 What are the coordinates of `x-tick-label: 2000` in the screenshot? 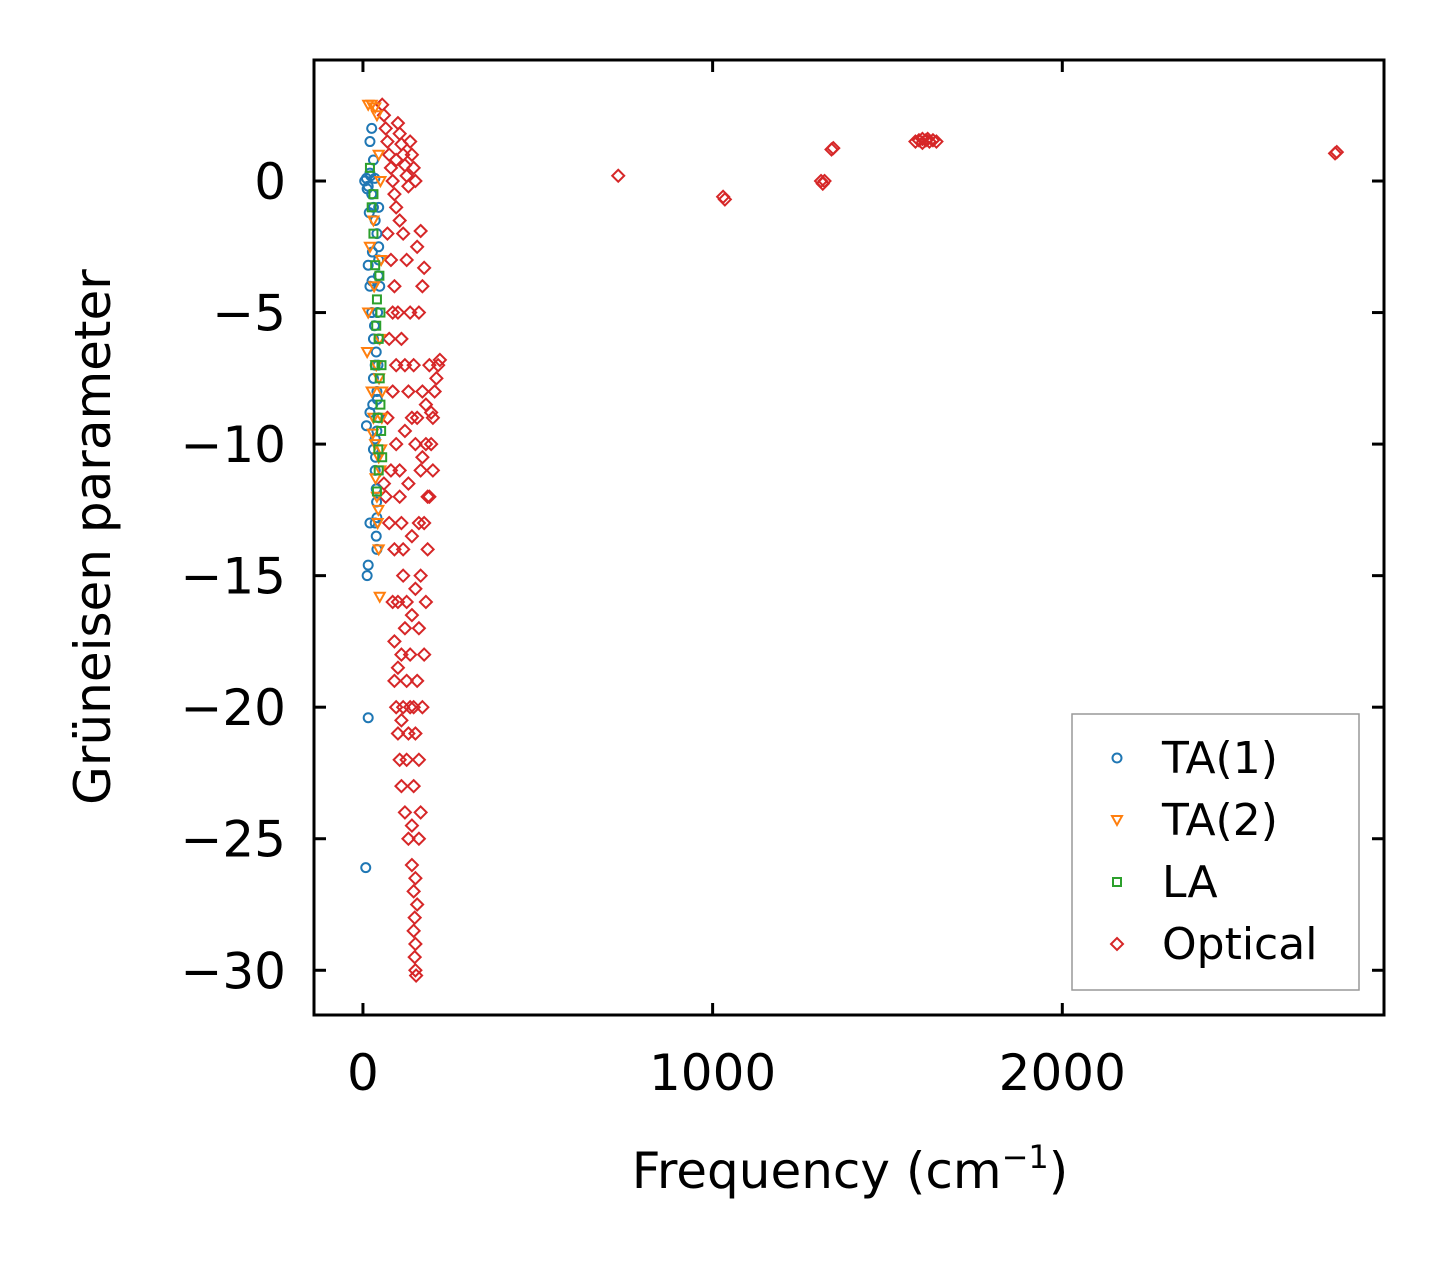 It's located at (1062, 1073).